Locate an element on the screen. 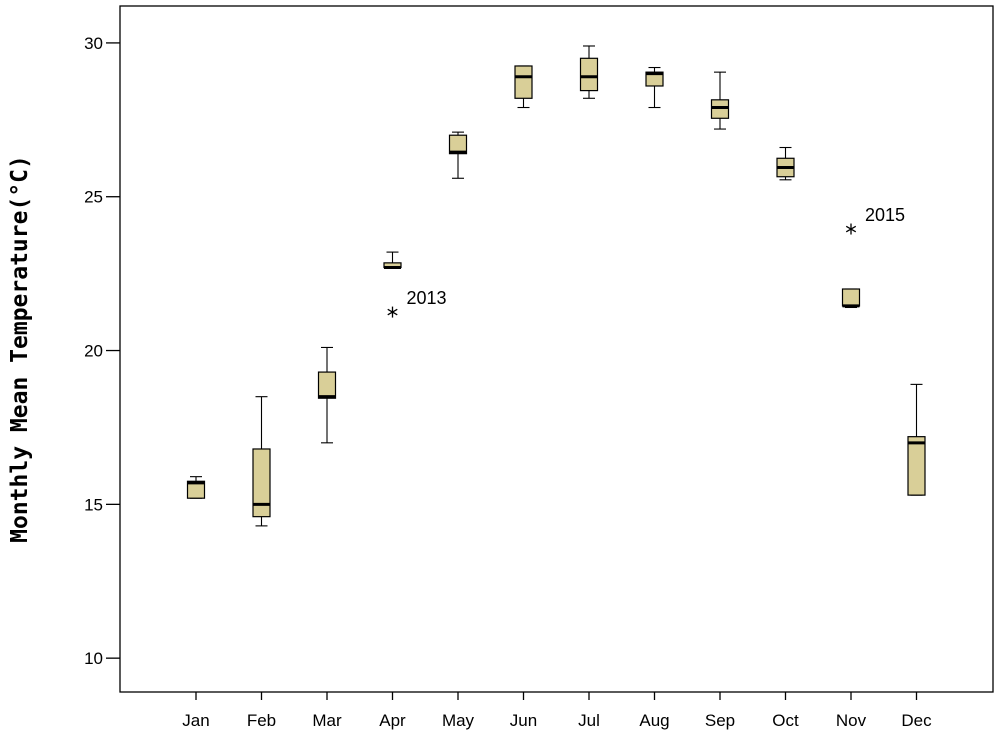 This screenshot has height=733, width=1000. box-may is located at coordinates (458, 155).